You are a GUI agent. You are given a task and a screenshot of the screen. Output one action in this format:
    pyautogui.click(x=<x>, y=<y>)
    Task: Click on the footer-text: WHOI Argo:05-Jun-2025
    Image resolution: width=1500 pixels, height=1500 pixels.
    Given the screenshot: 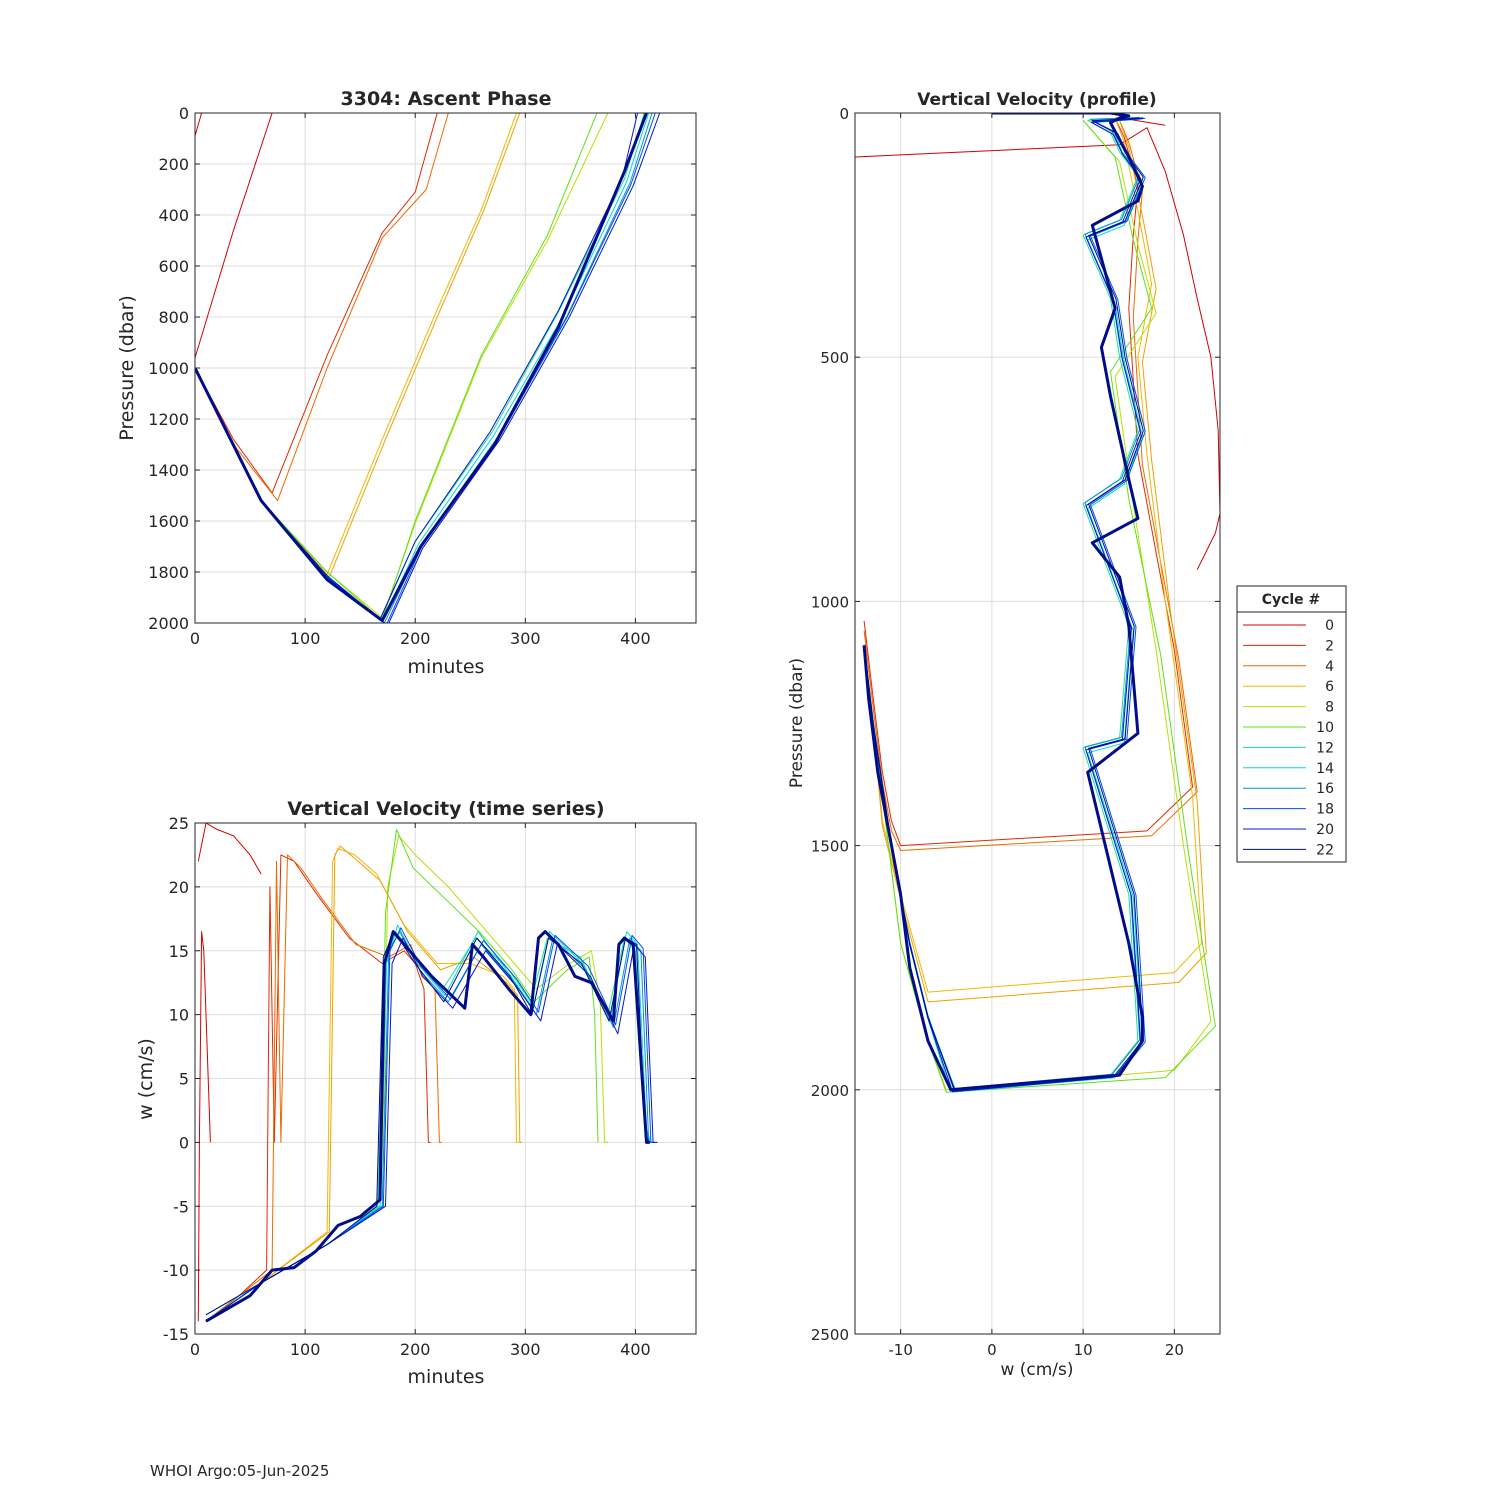 What is the action you would take?
    pyautogui.click(x=239, y=1471)
    